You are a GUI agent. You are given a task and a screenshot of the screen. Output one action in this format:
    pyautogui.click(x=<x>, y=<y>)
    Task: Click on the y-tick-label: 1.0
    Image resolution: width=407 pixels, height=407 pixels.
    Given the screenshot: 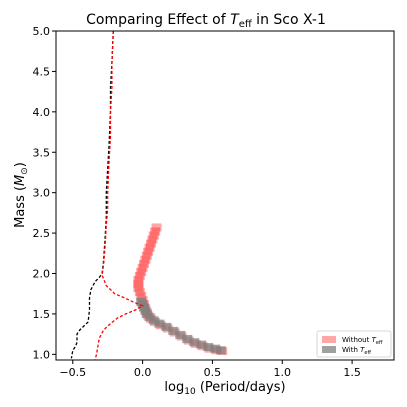 What is the action you would take?
    pyautogui.click(x=42, y=354)
    